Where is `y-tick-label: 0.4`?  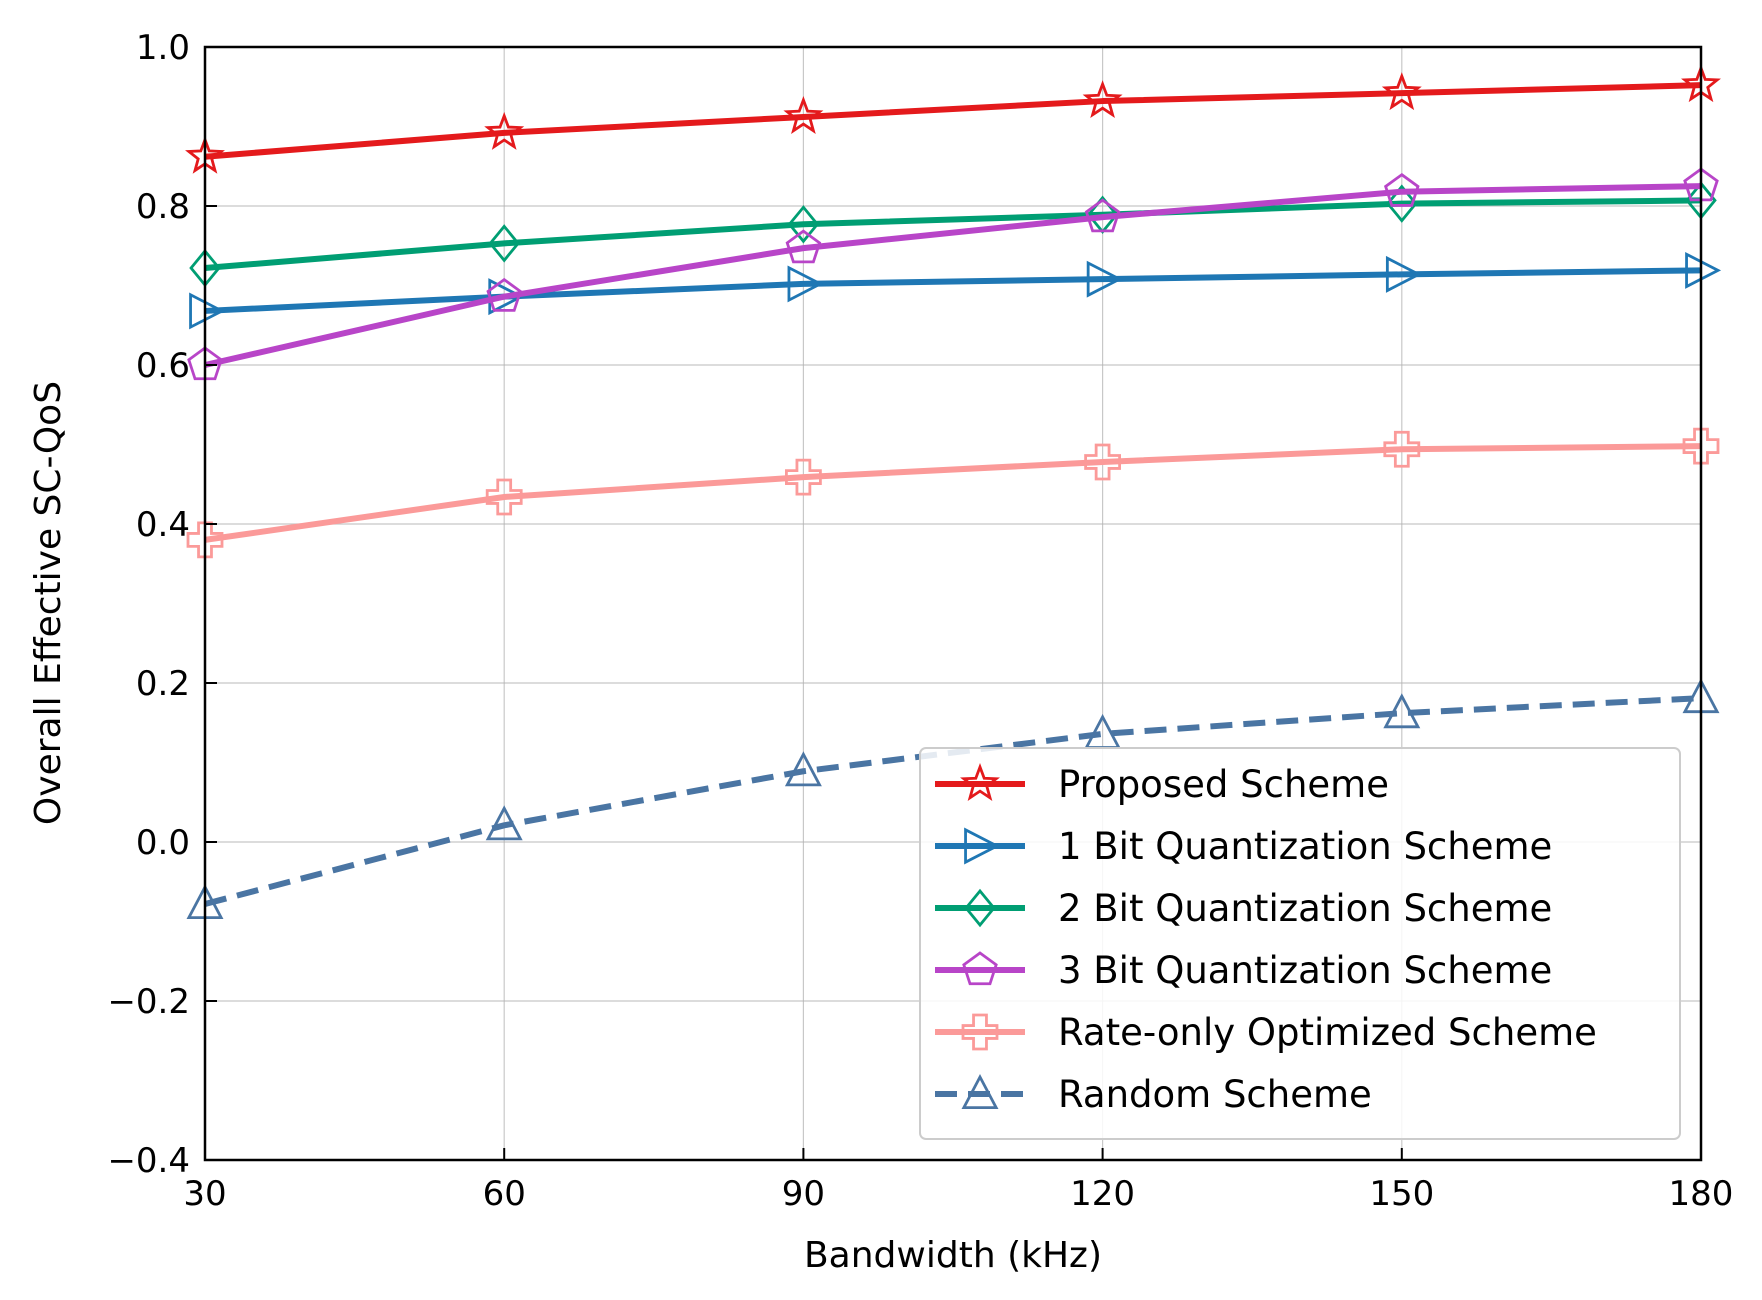
y-tick-label: 0.4 is located at coordinates (163, 525).